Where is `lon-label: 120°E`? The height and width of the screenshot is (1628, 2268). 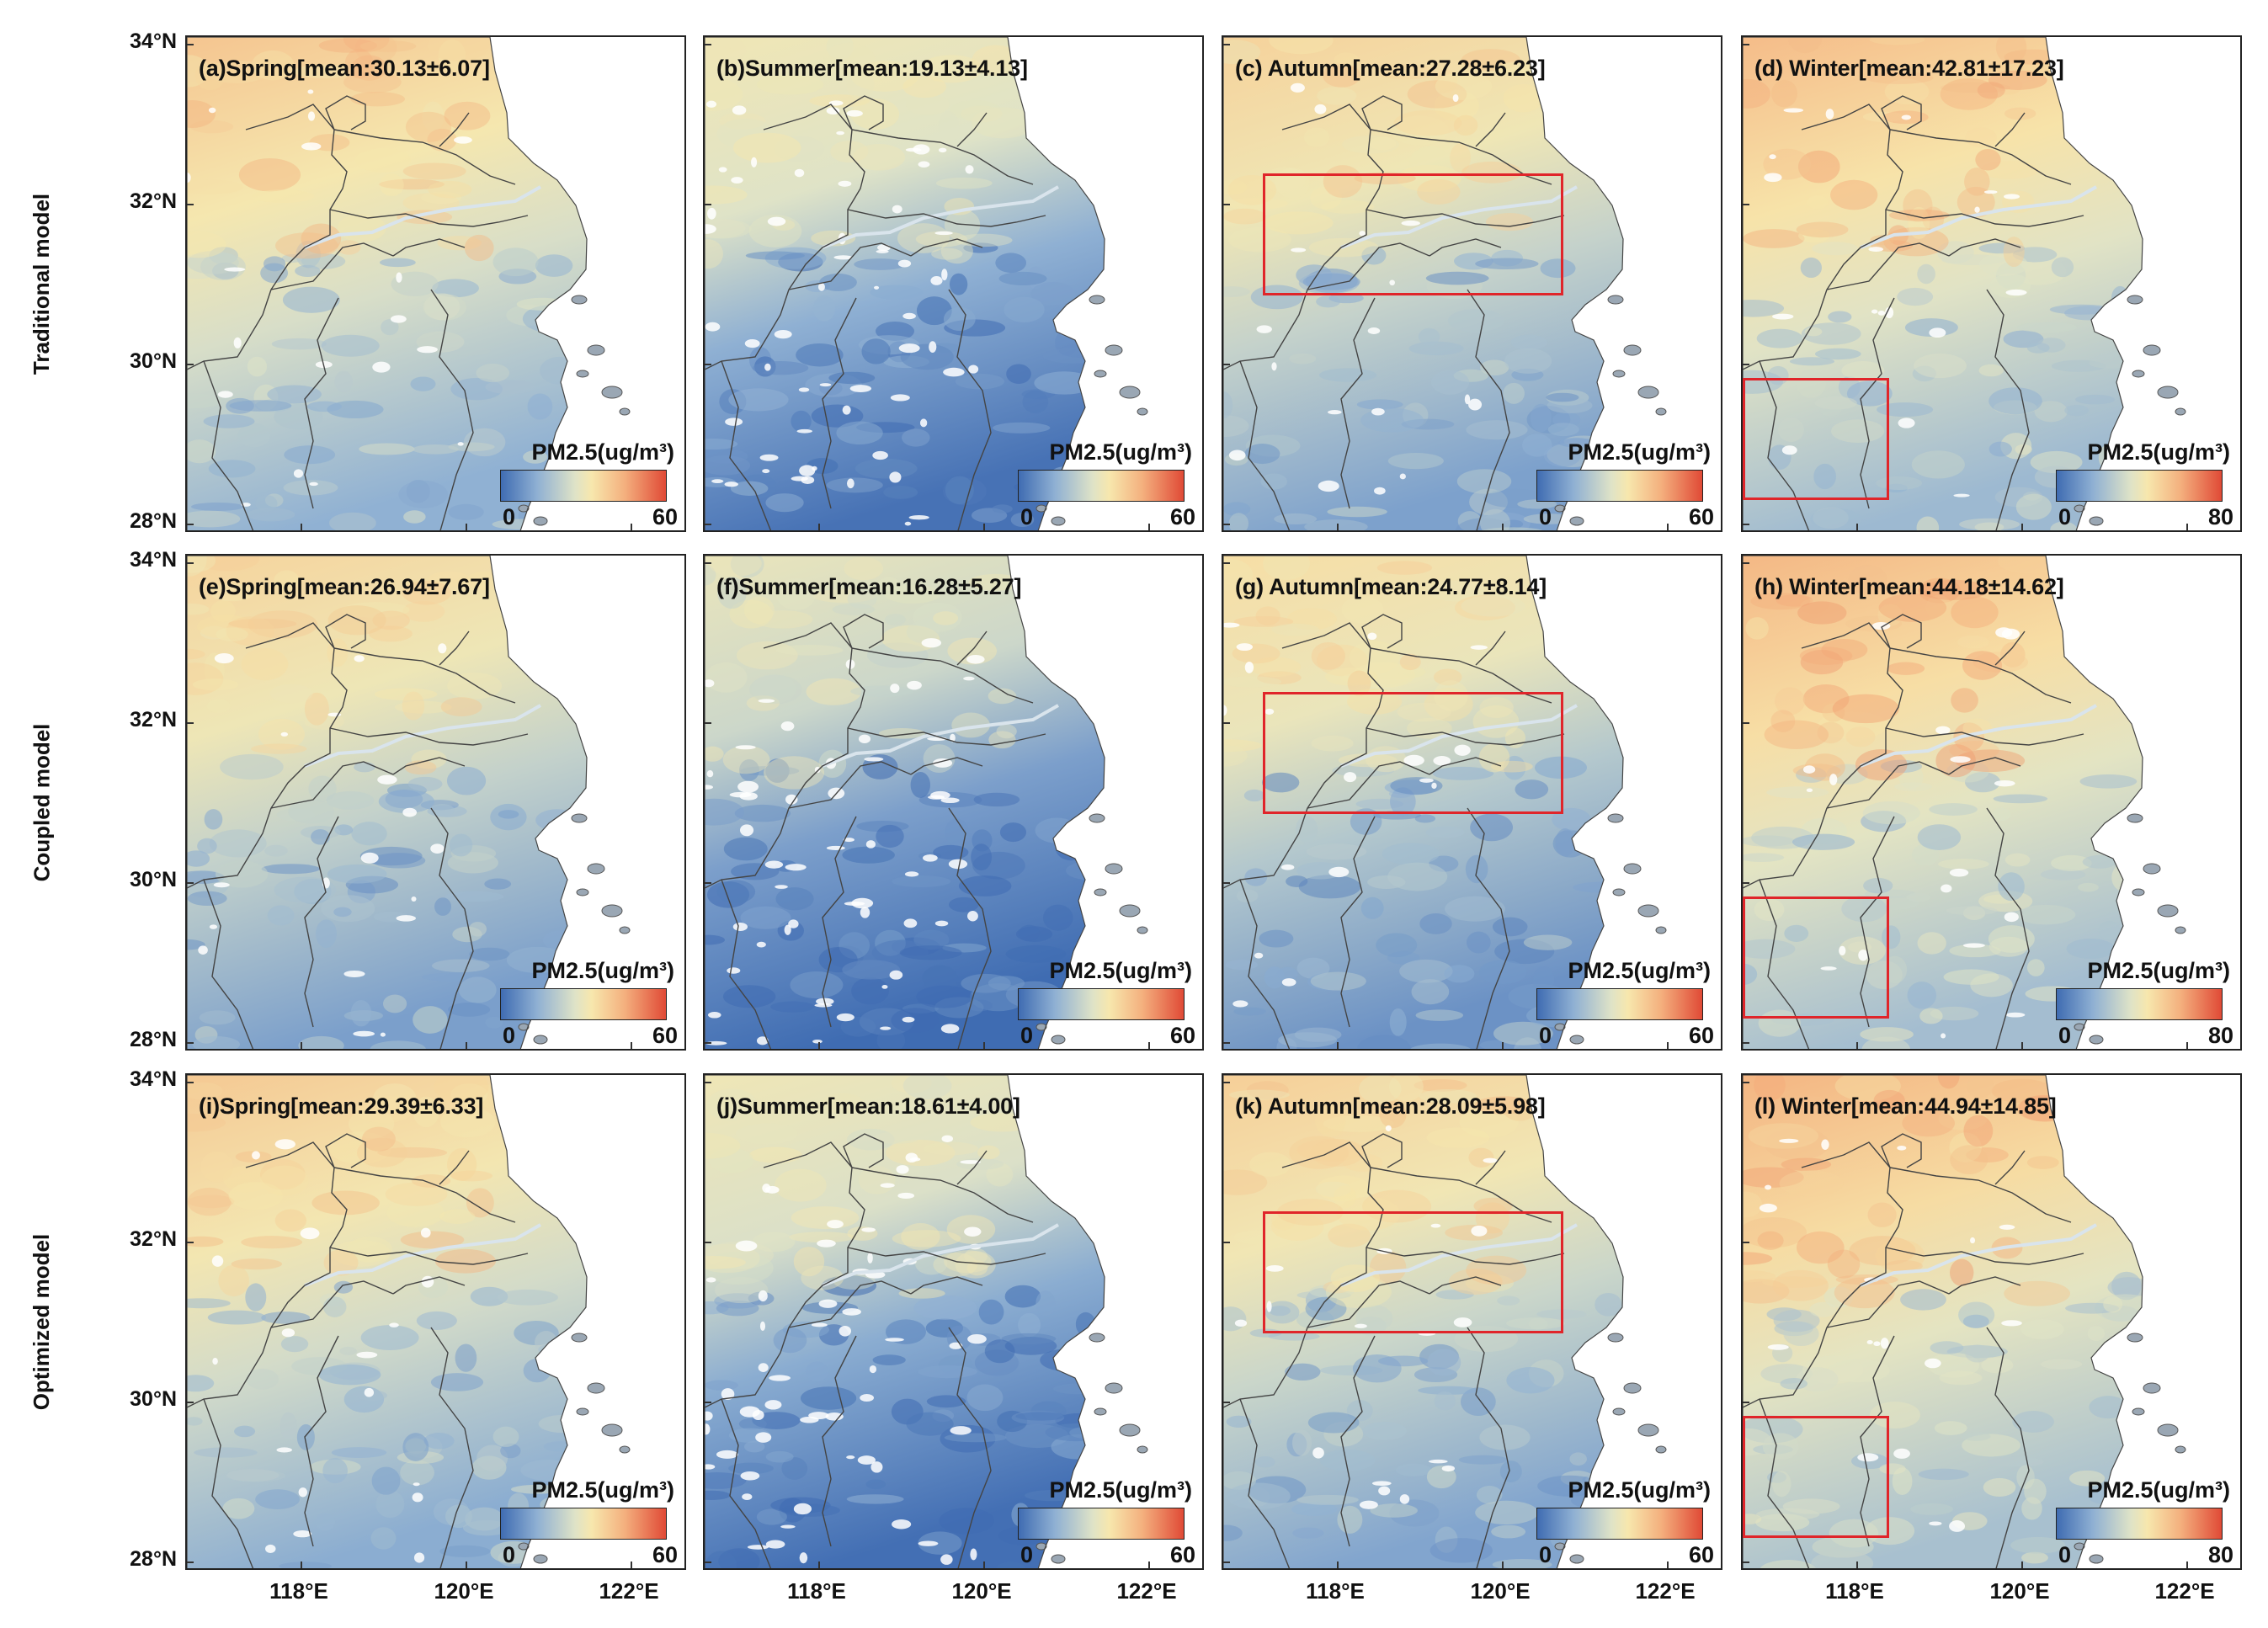 lon-label: 120°E is located at coordinates (982, 1591).